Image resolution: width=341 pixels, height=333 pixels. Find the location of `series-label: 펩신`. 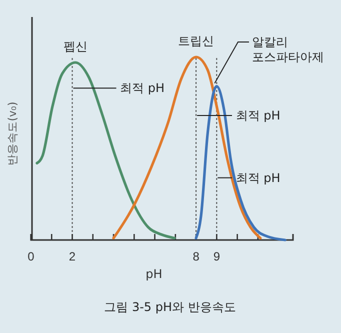

series-label: 펩신 is located at coordinates (76, 46).